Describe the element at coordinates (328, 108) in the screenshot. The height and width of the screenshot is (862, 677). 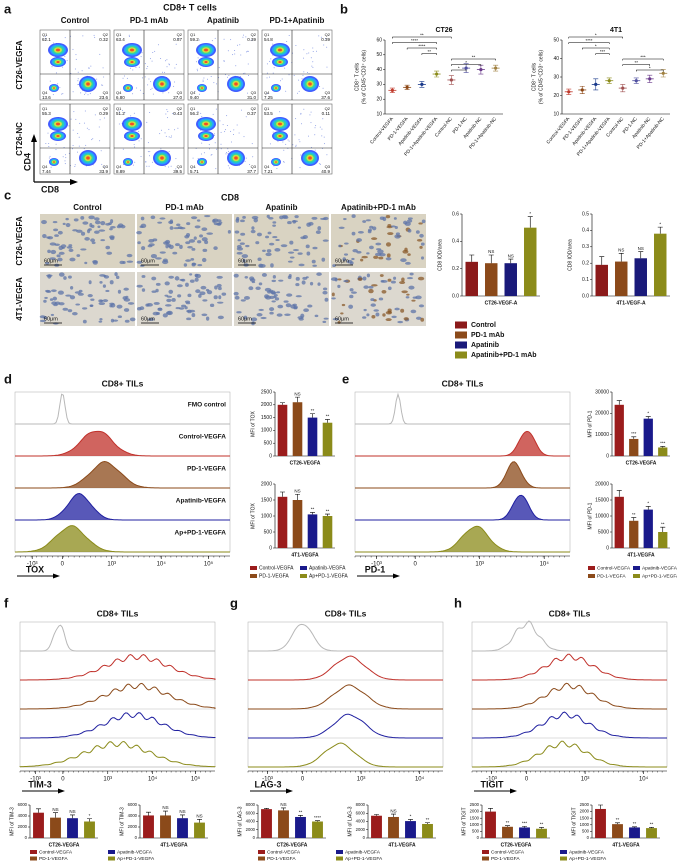
I see `quadrant-name: Q2` at that location.